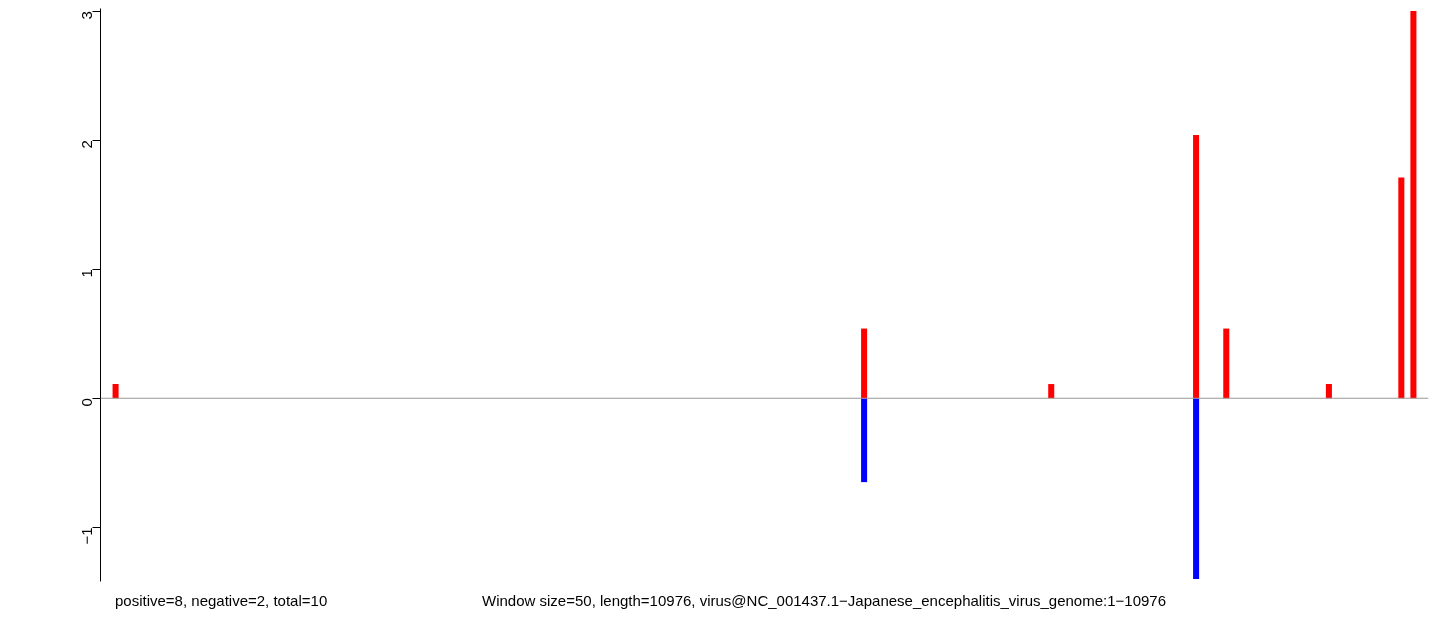  I want to click on y-tick-label: −1, so click(87, 536).